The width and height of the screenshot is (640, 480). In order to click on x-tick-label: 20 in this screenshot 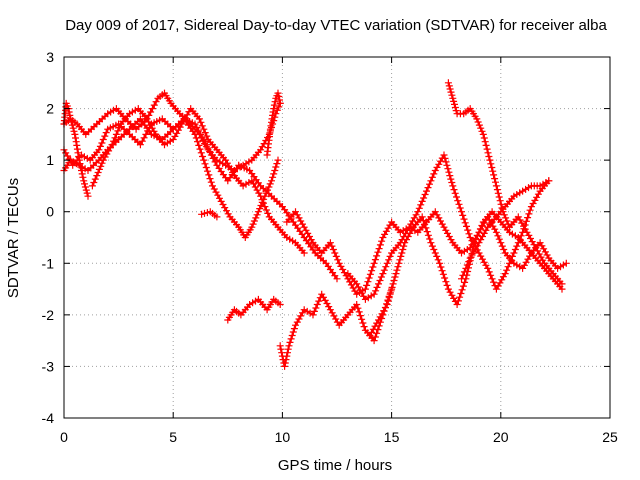, I will do `click(501, 437)`.